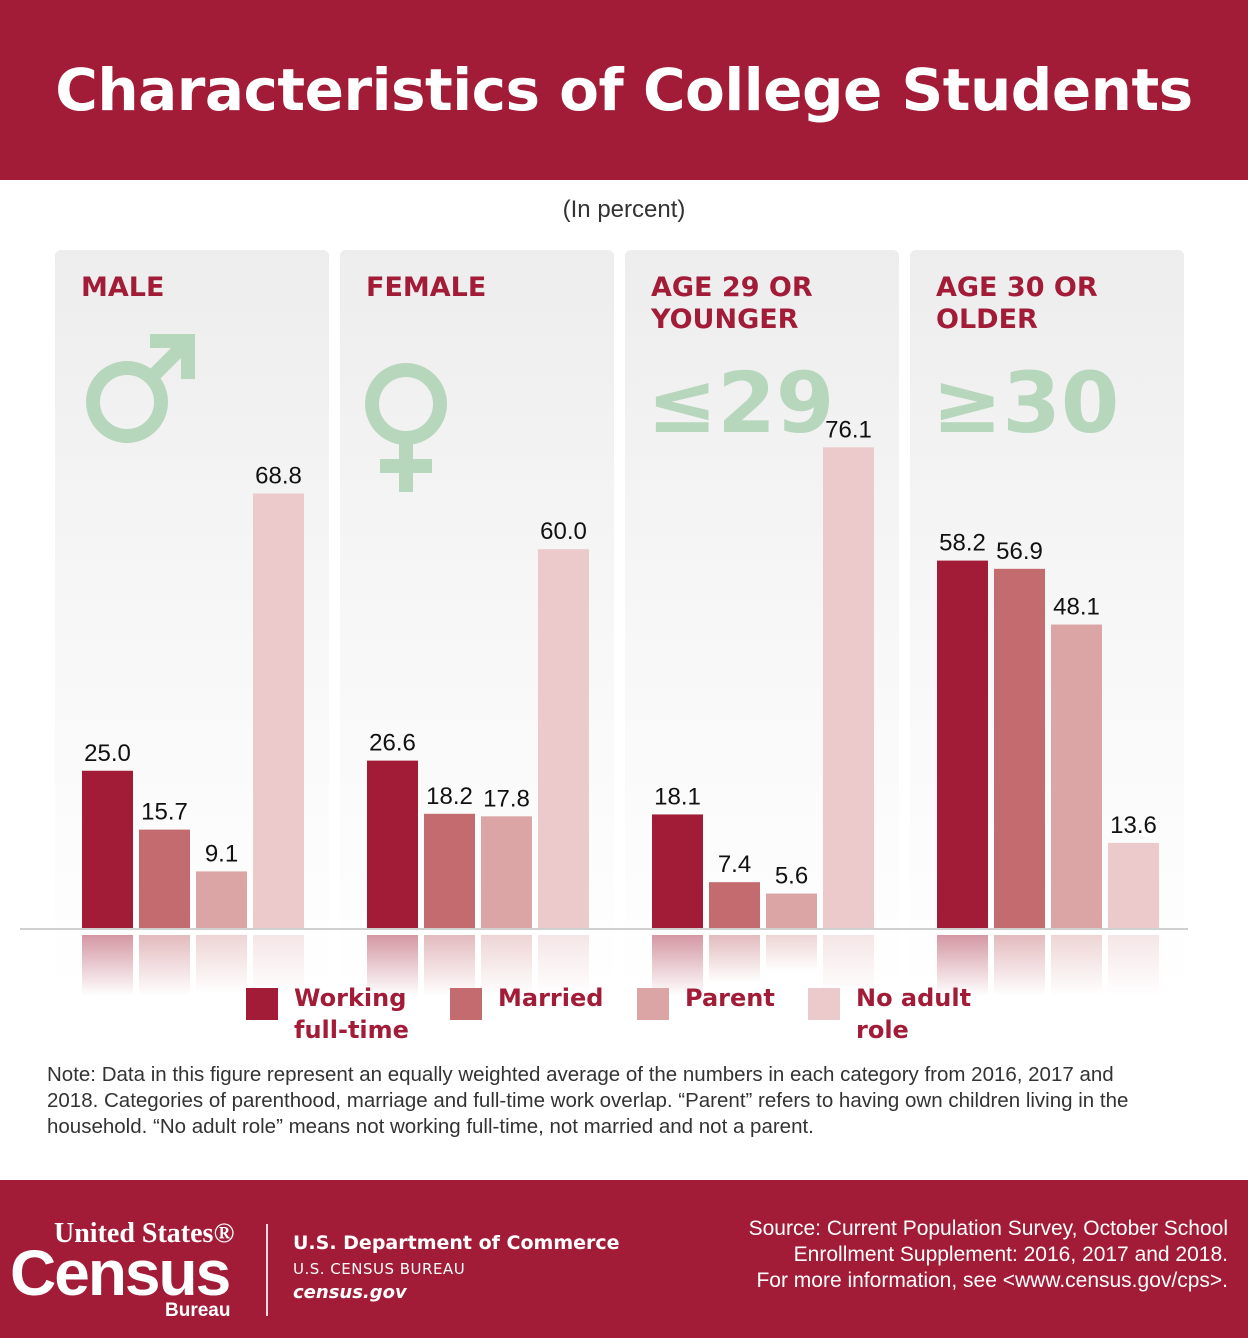  I want to click on data-label: 9.1, so click(221, 853).